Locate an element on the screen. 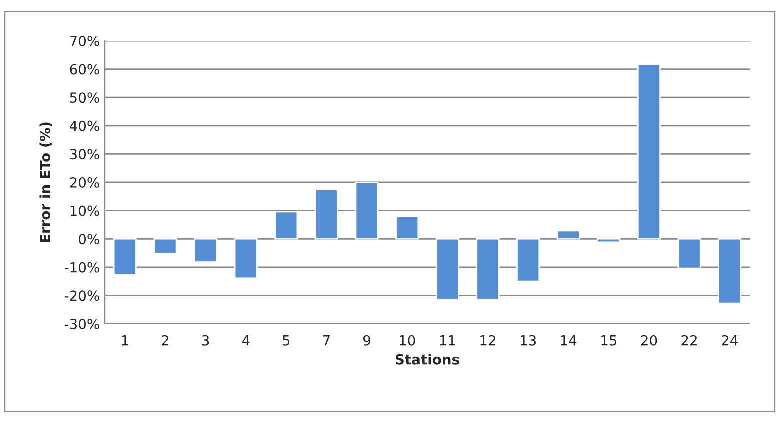 Image resolution: width=783 pixels, height=424 pixels. y-tick-label: 30% is located at coordinates (85, 154).